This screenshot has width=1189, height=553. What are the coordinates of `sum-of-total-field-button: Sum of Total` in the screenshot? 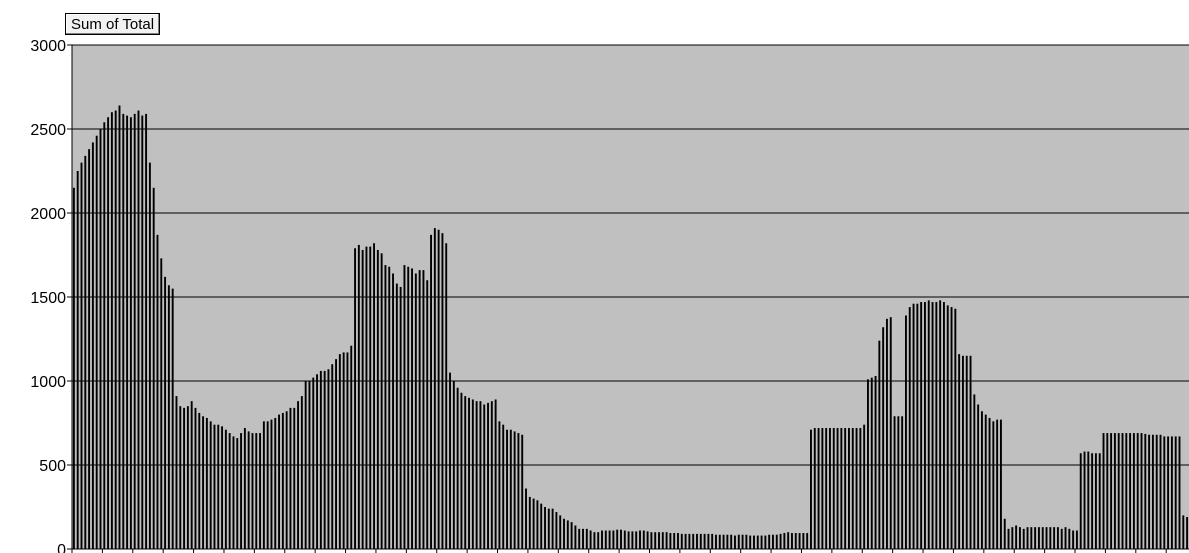 It's located at (113, 24).